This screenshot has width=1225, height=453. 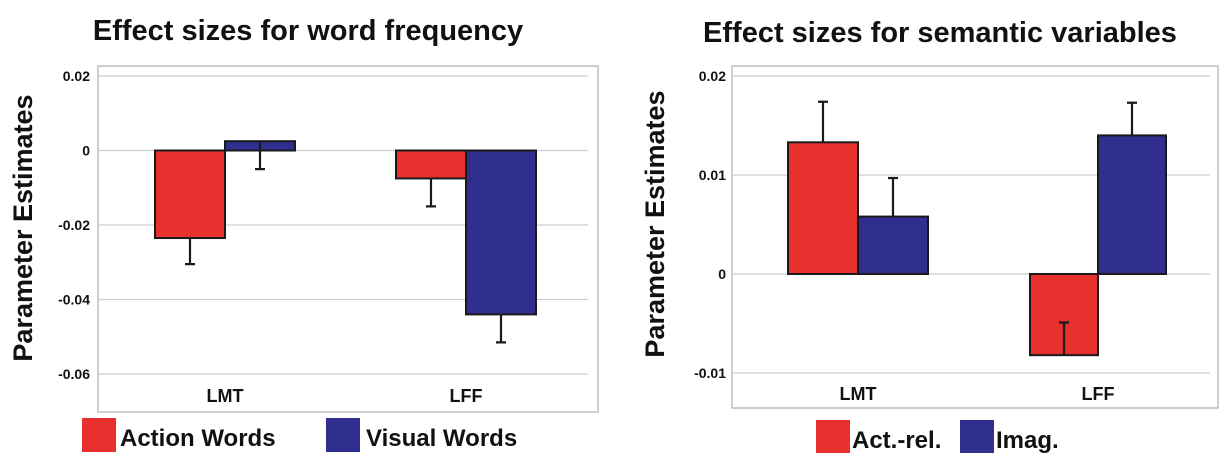 What do you see at coordinates (501, 232) in the screenshot?
I see `bar-lff-visual-words` at bounding box center [501, 232].